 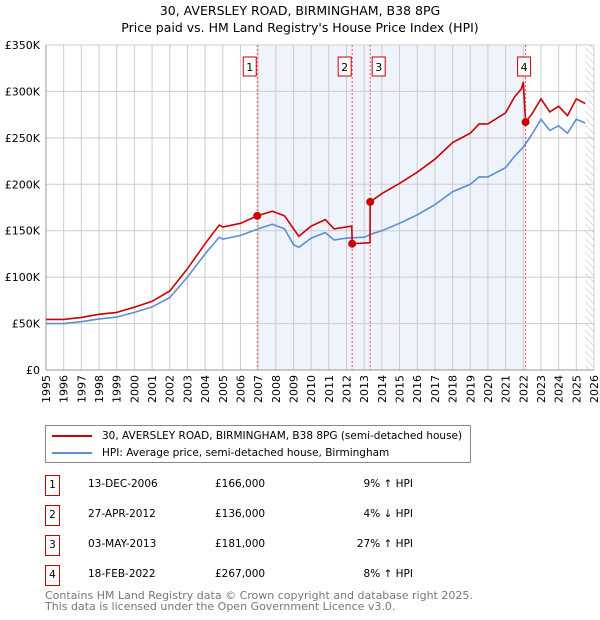 I want to click on y-tick-label: £250K, so click(x=23, y=138).